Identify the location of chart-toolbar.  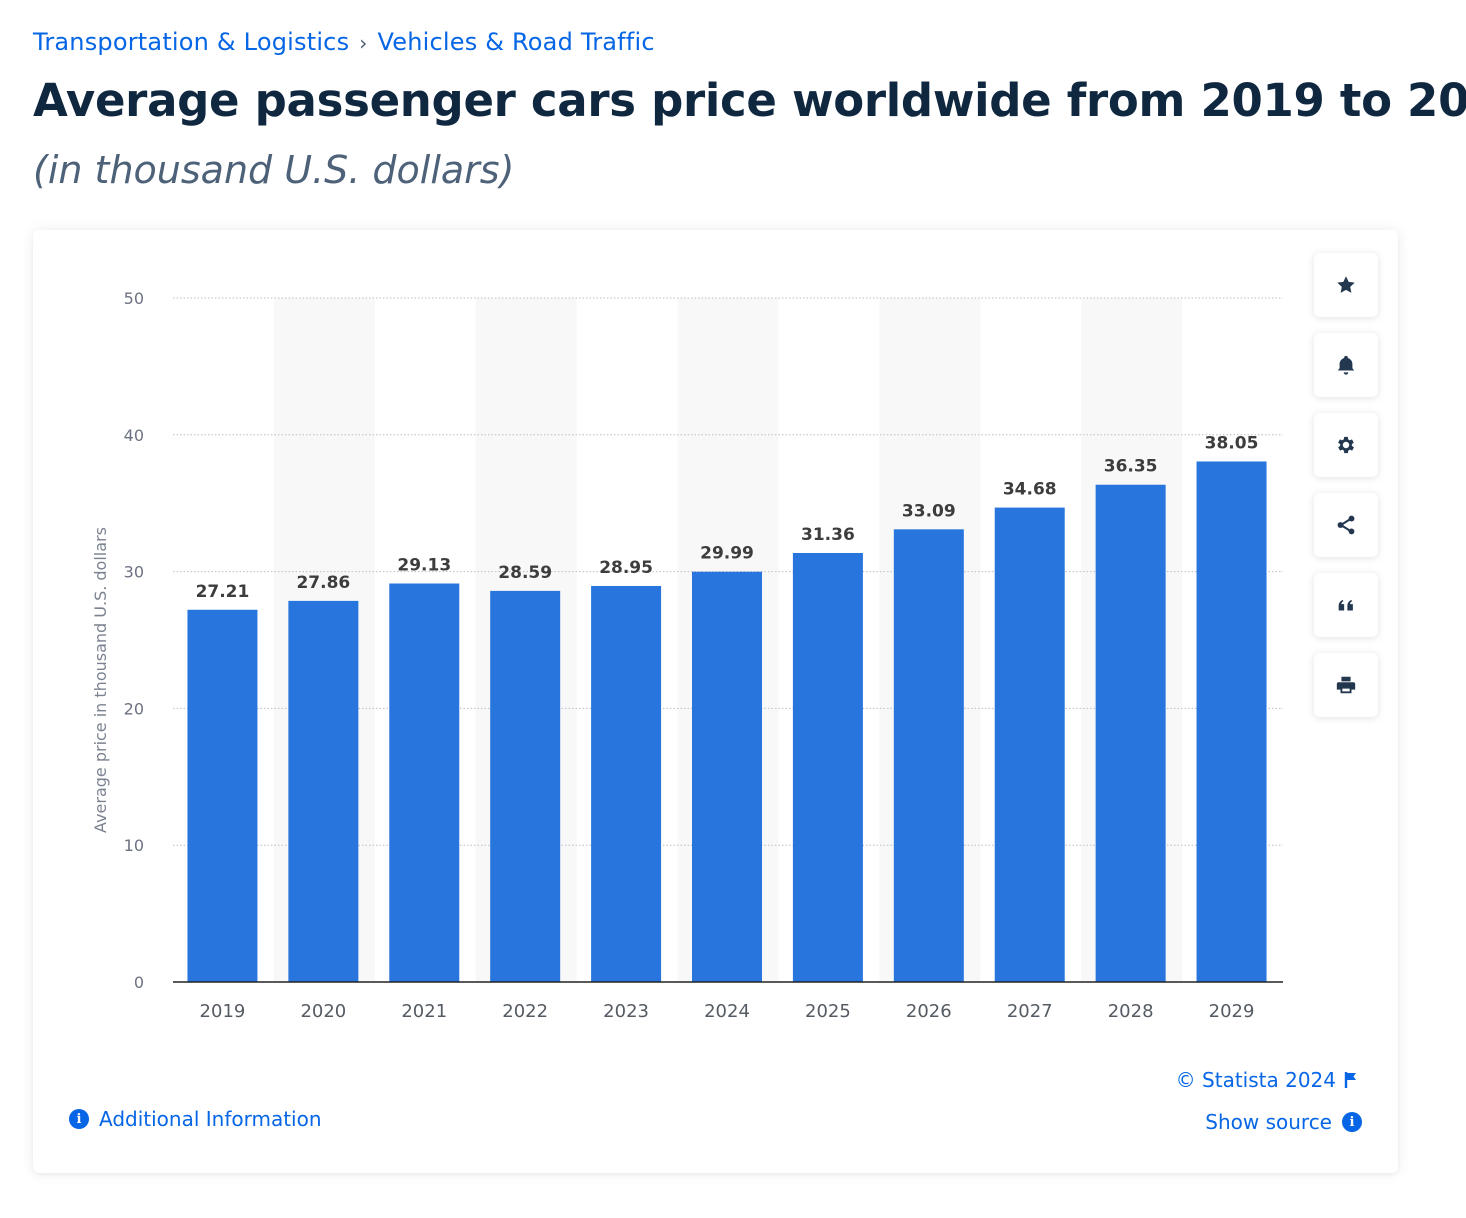
(1346, 493).